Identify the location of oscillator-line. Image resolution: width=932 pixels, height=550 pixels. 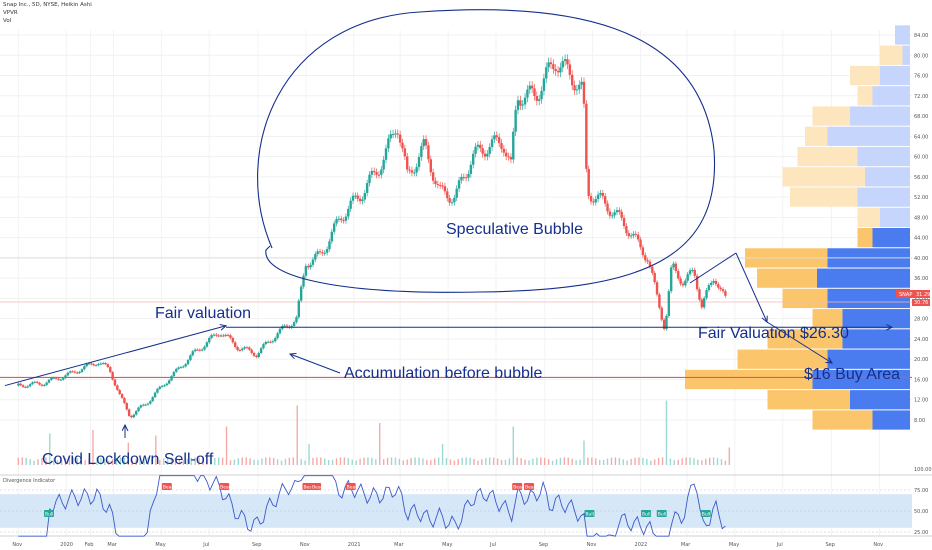
(372, 506).